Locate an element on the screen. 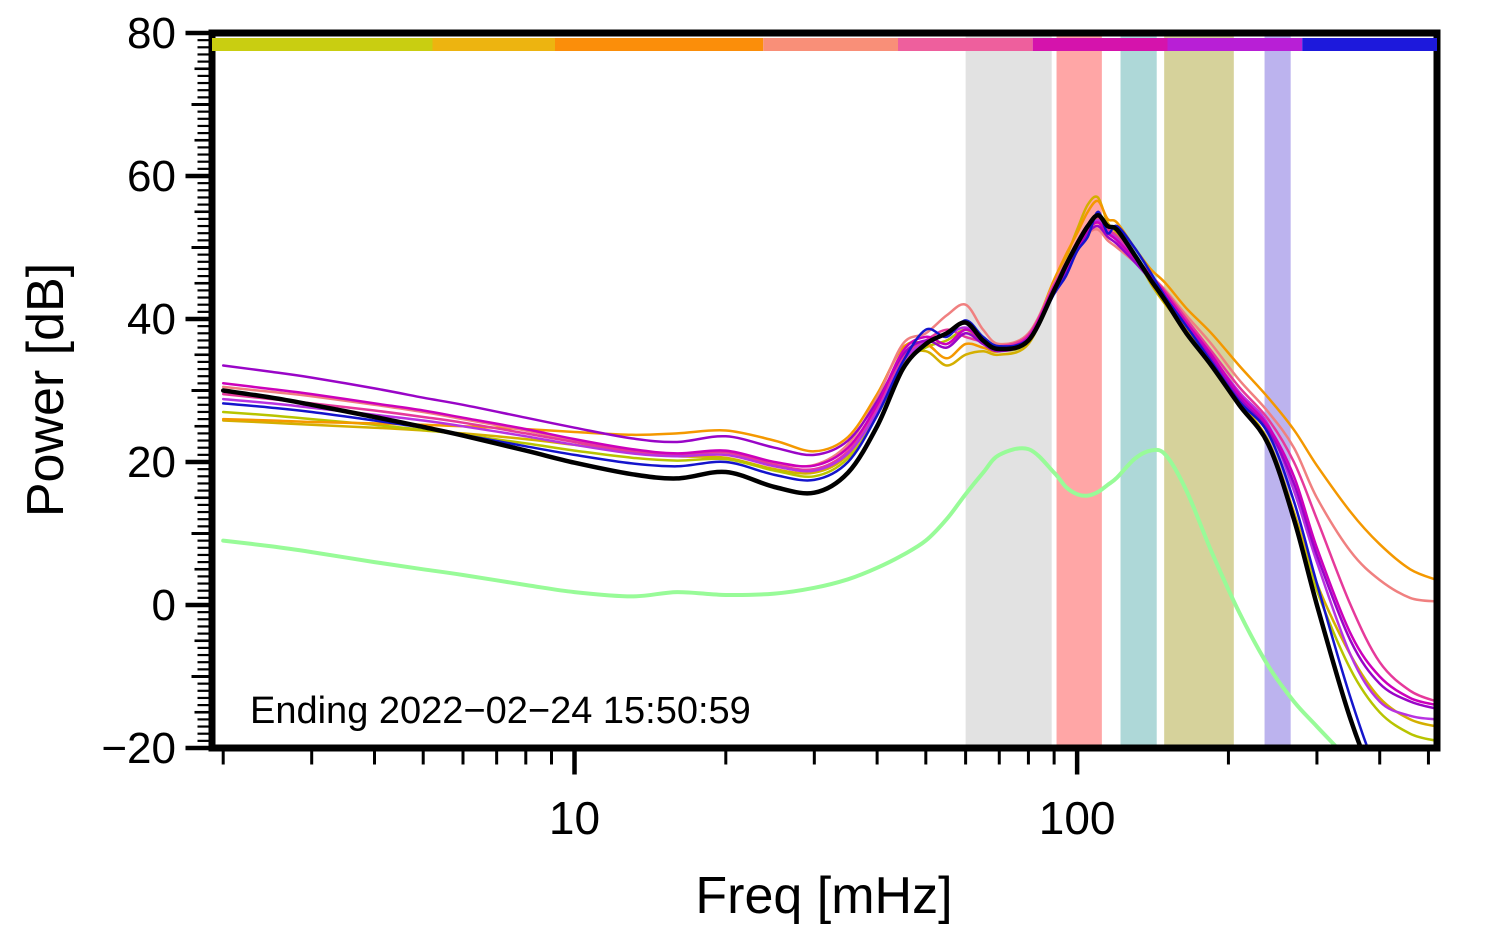 Image resolution: width=1494 pixels, height=952 pixels. y-tick-label: 80 is located at coordinates (151, 33).